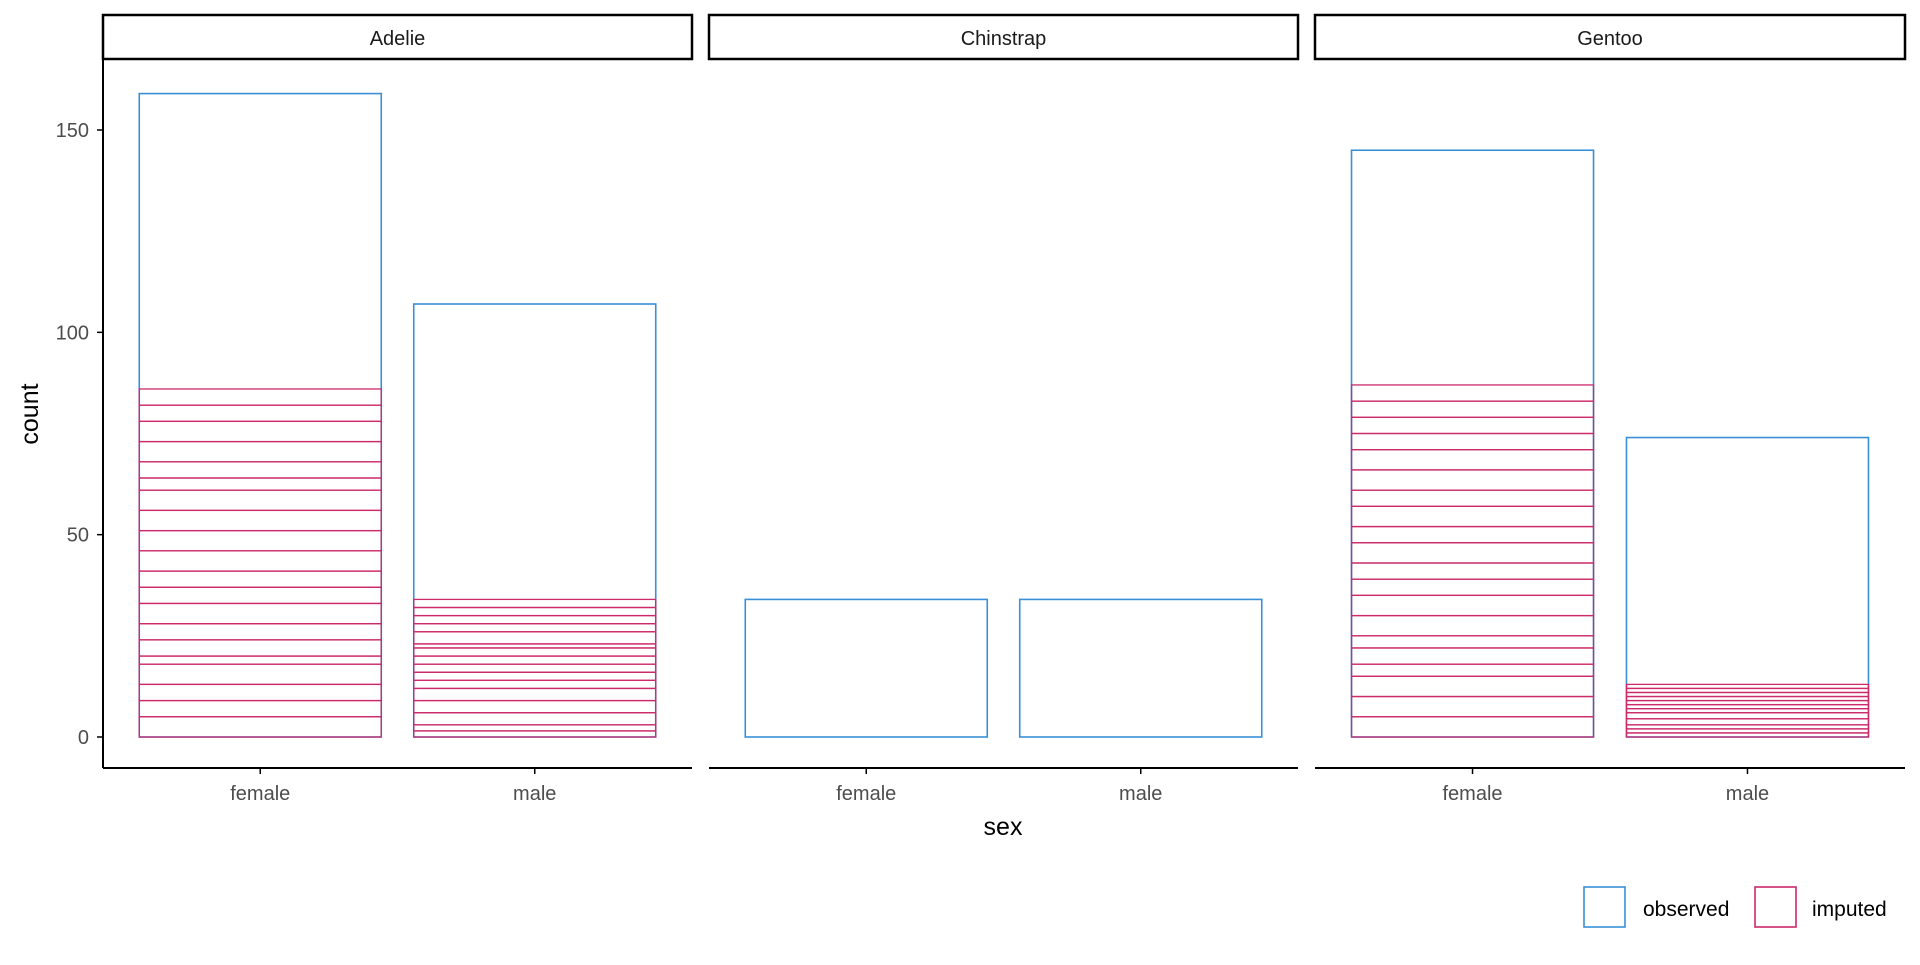 This screenshot has height=965, width=1920. What do you see at coordinates (1849, 909) in the screenshot?
I see `legend-label-imputed: imputed` at bounding box center [1849, 909].